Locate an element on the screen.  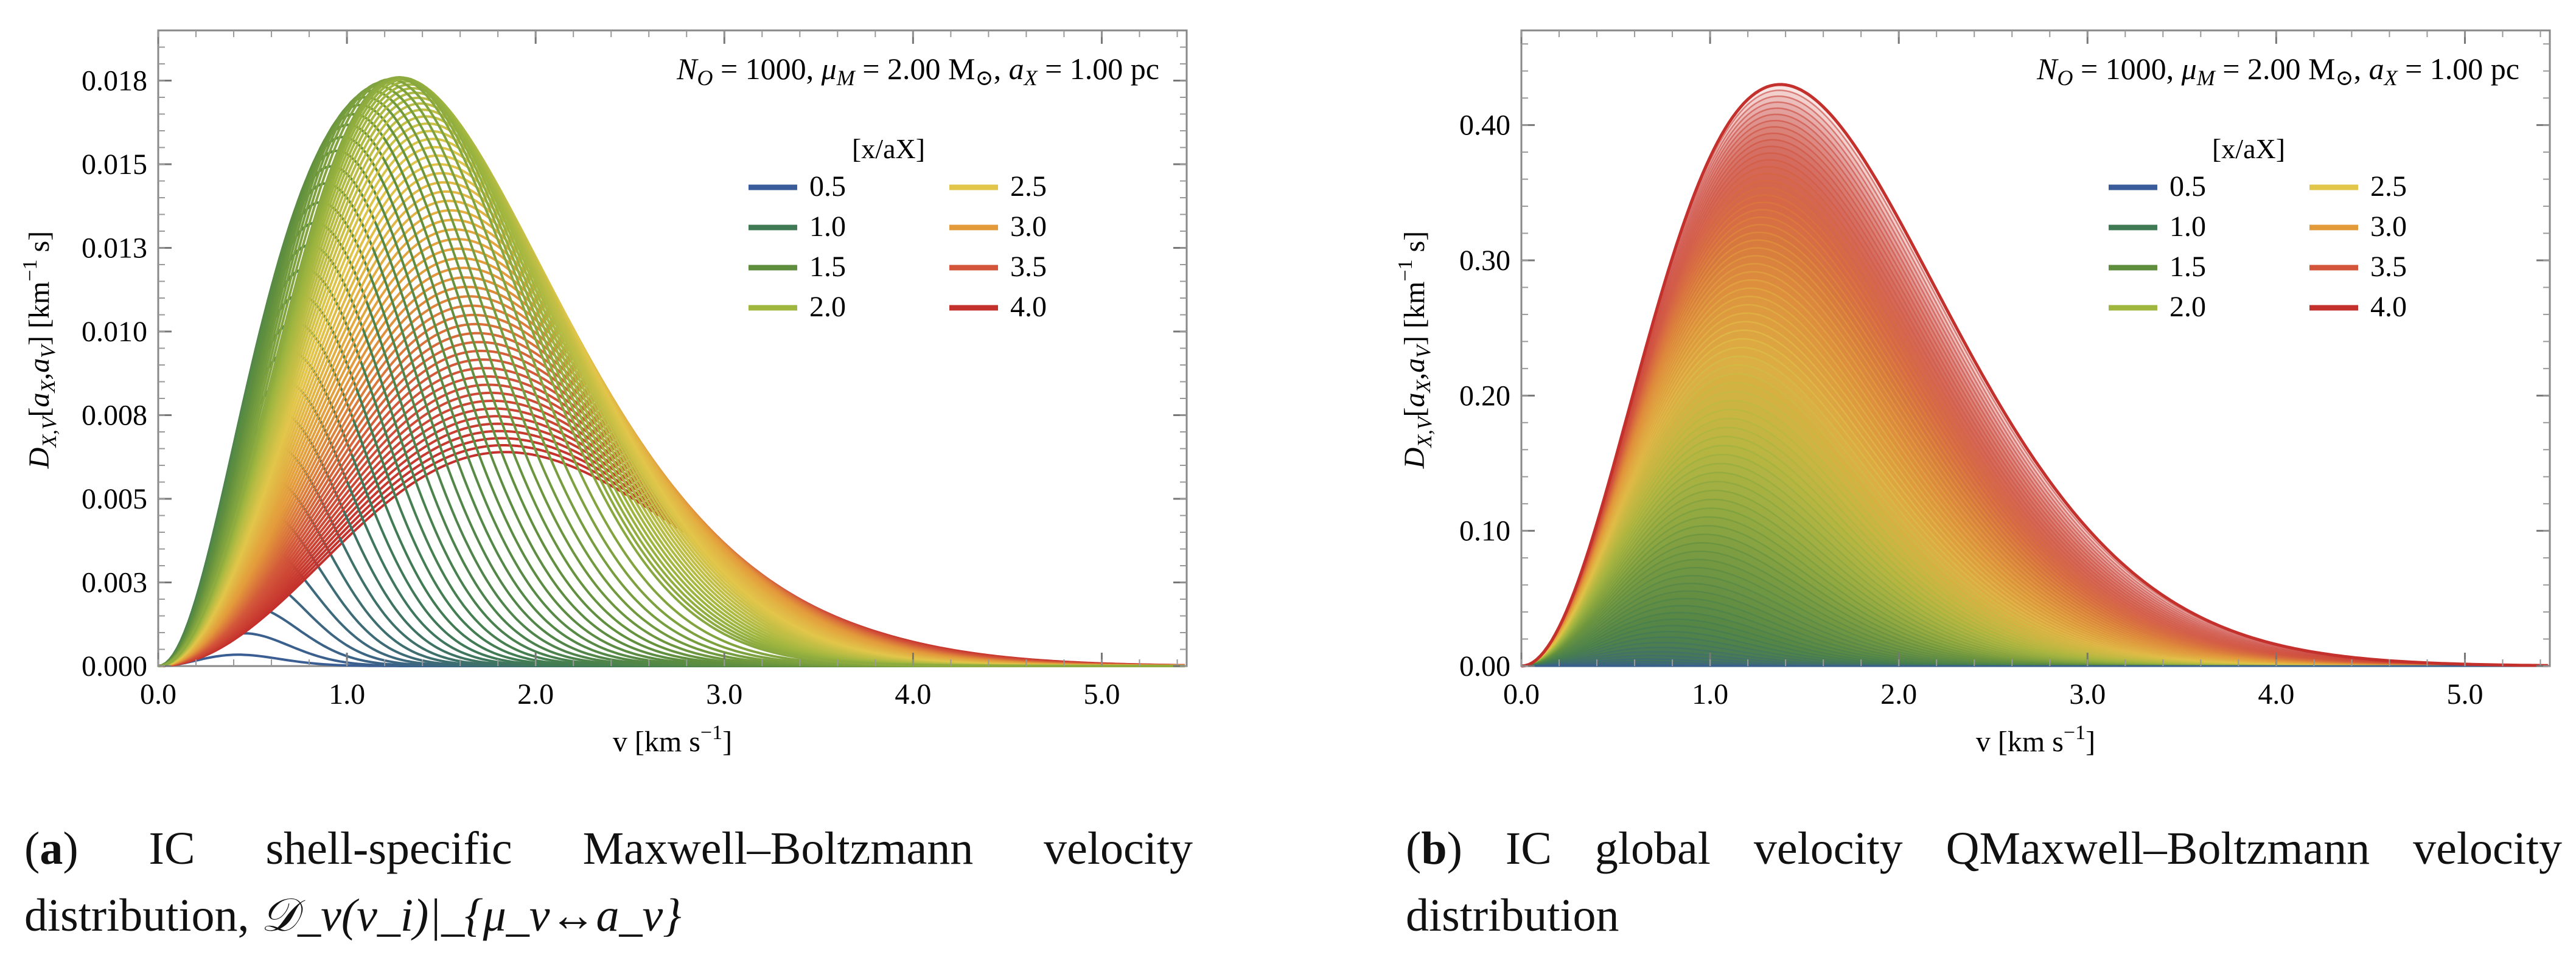
y-tick-label: 0.10 is located at coordinates (1484, 531).